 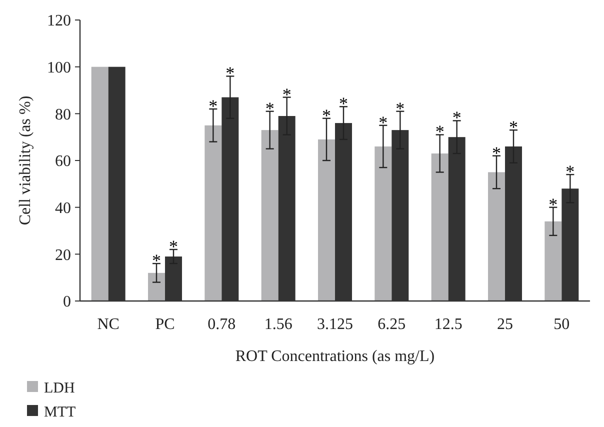 What do you see at coordinates (63, 208) in the screenshot?
I see `y-tick-label: 40` at bounding box center [63, 208].